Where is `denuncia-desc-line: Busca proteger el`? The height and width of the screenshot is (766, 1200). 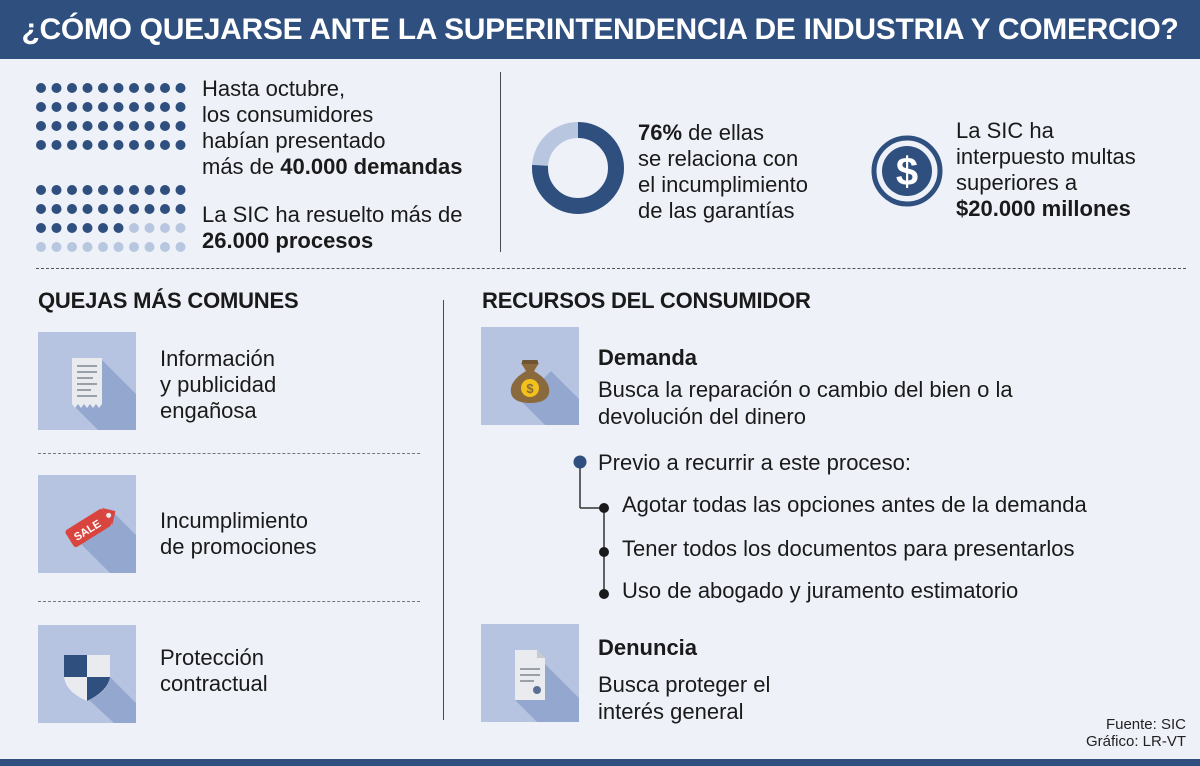 denuncia-desc-line: Busca proteger el is located at coordinates (684, 684).